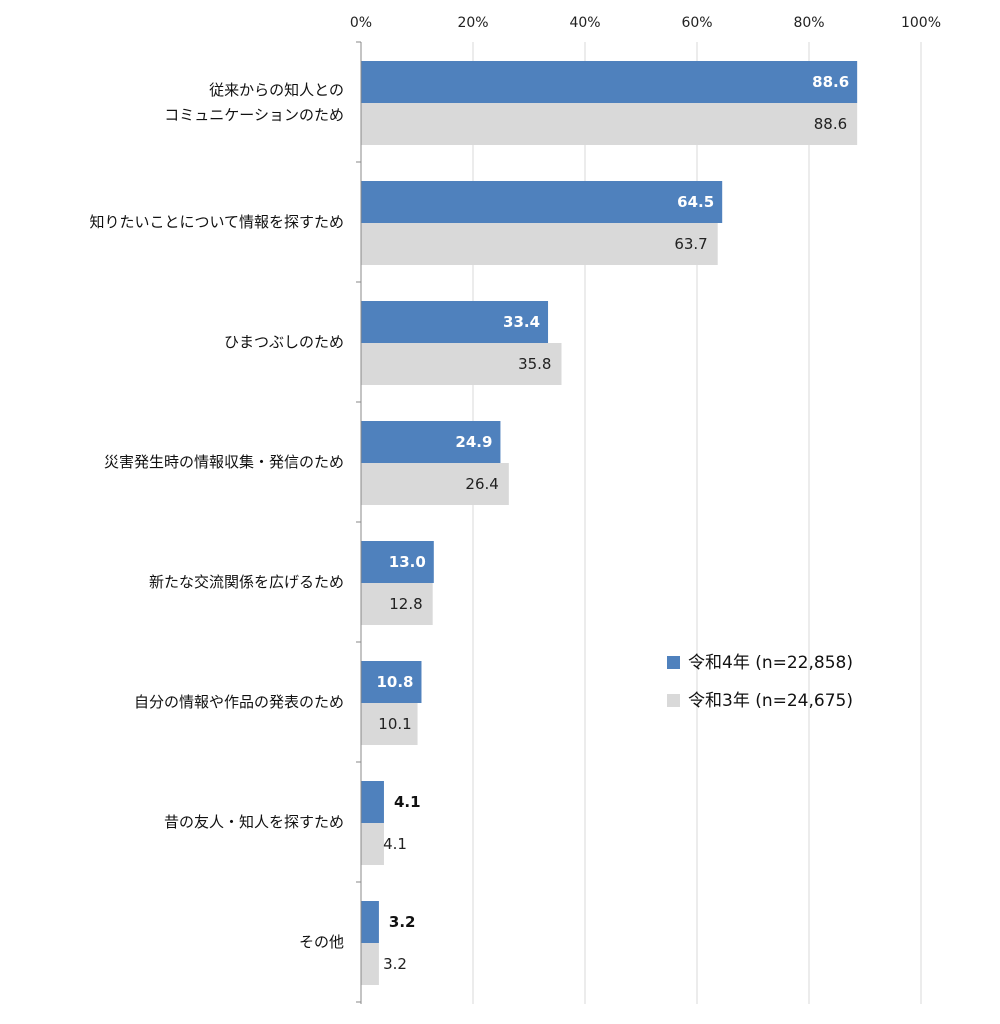  What do you see at coordinates (645, 23) in the screenshot?
I see `x-axis-ticks: 0% 20% 40% 60% 80% 100%` at bounding box center [645, 23].